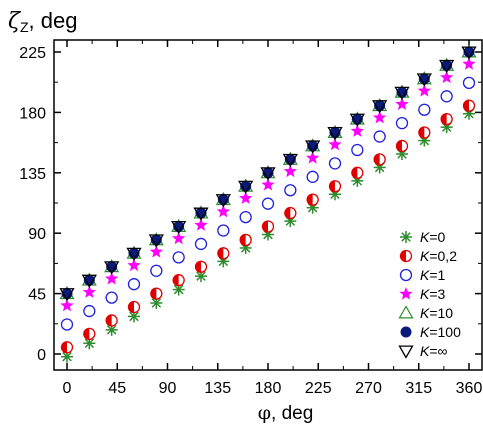  What do you see at coordinates (117, 388) in the screenshot?
I see `x-tick-label: 45` at bounding box center [117, 388].